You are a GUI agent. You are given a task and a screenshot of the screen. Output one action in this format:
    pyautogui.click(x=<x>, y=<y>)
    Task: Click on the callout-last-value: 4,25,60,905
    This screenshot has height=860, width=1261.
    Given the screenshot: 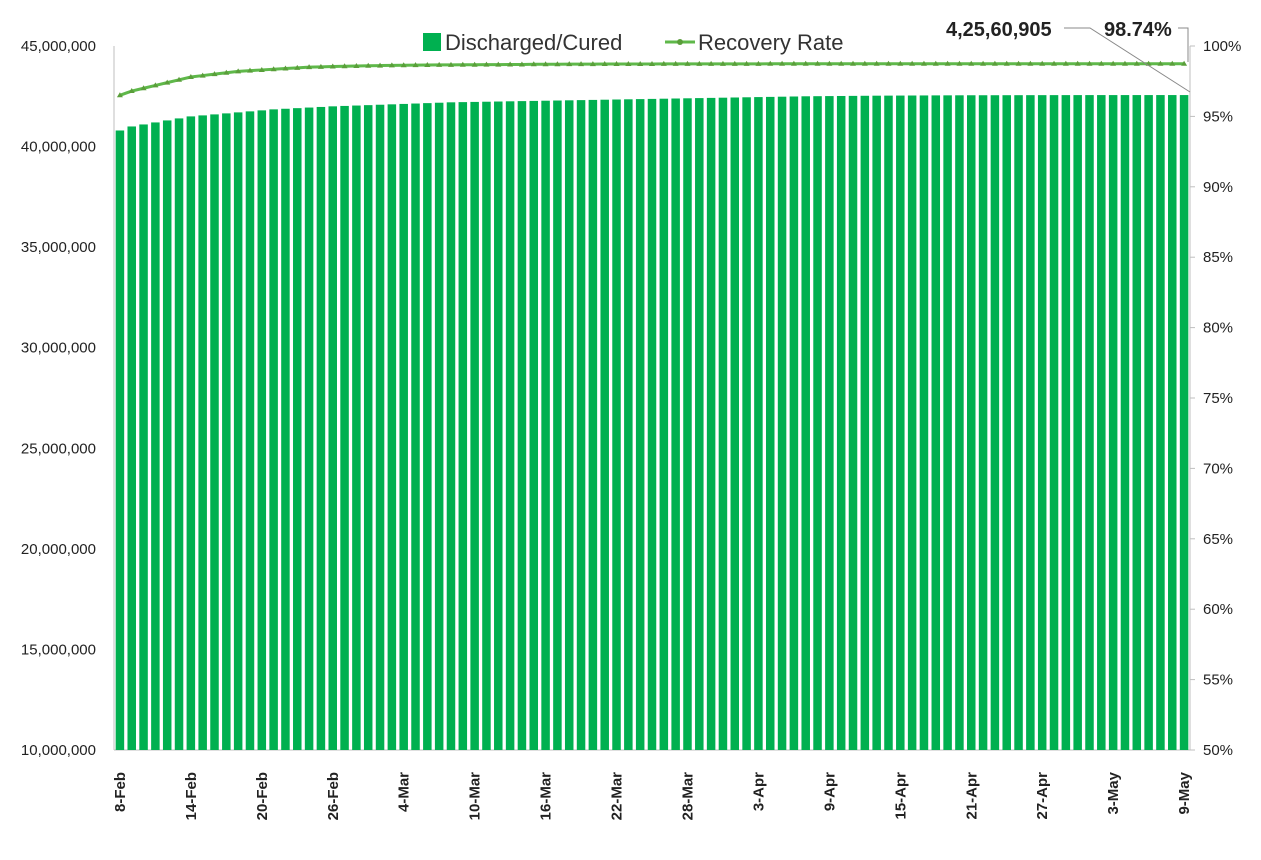 What is the action you would take?
    pyautogui.click(x=999, y=30)
    